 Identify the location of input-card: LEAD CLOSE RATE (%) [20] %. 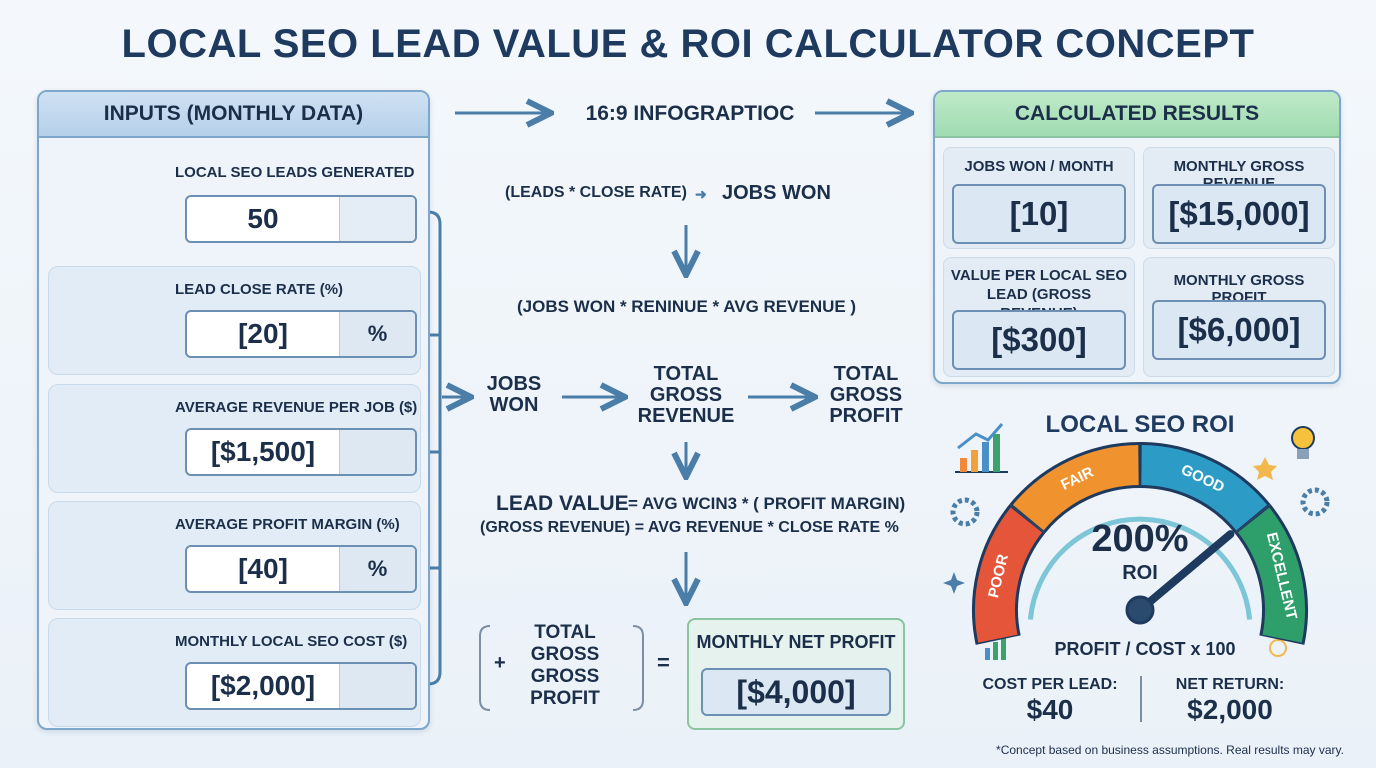
(234, 320).